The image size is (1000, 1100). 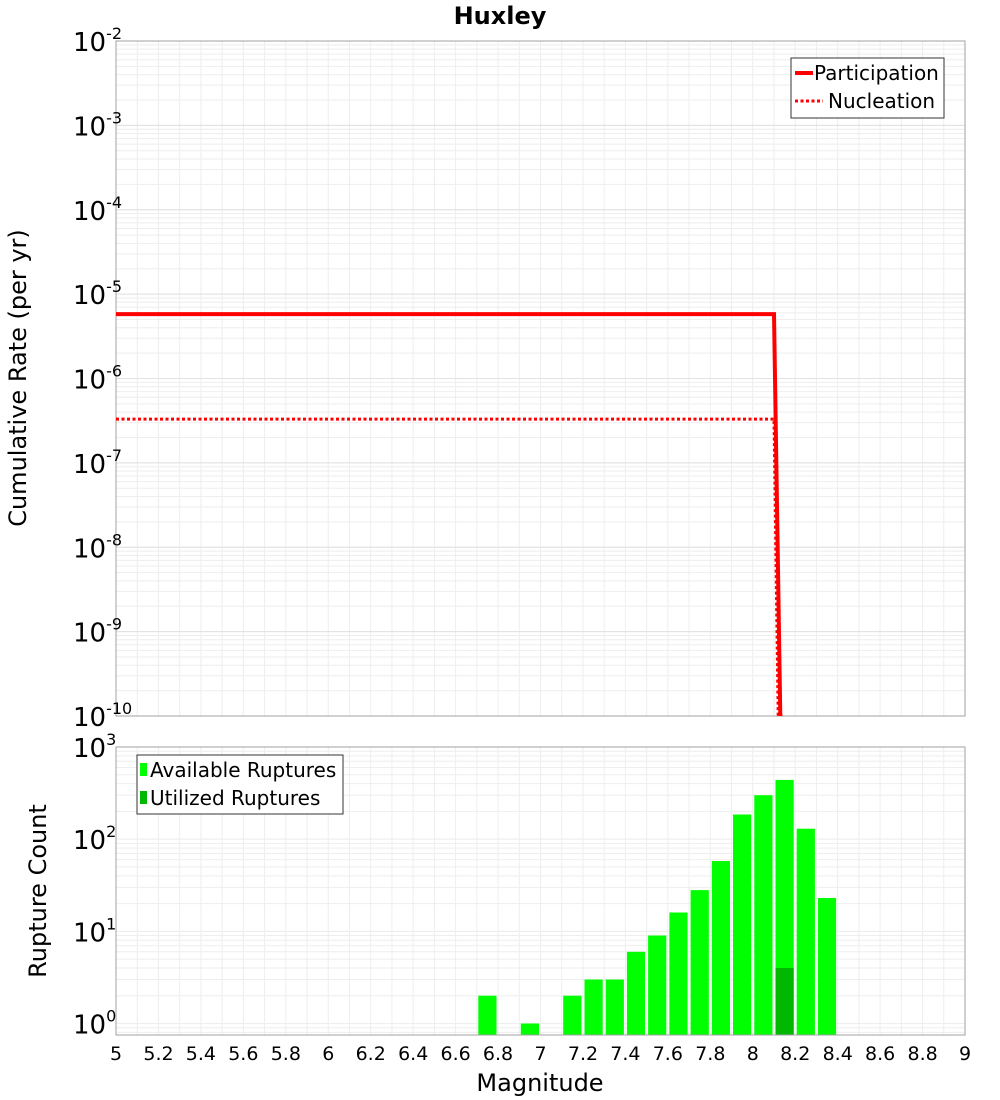 I want to click on x-tick-label: 7, so click(x=540, y=1054).